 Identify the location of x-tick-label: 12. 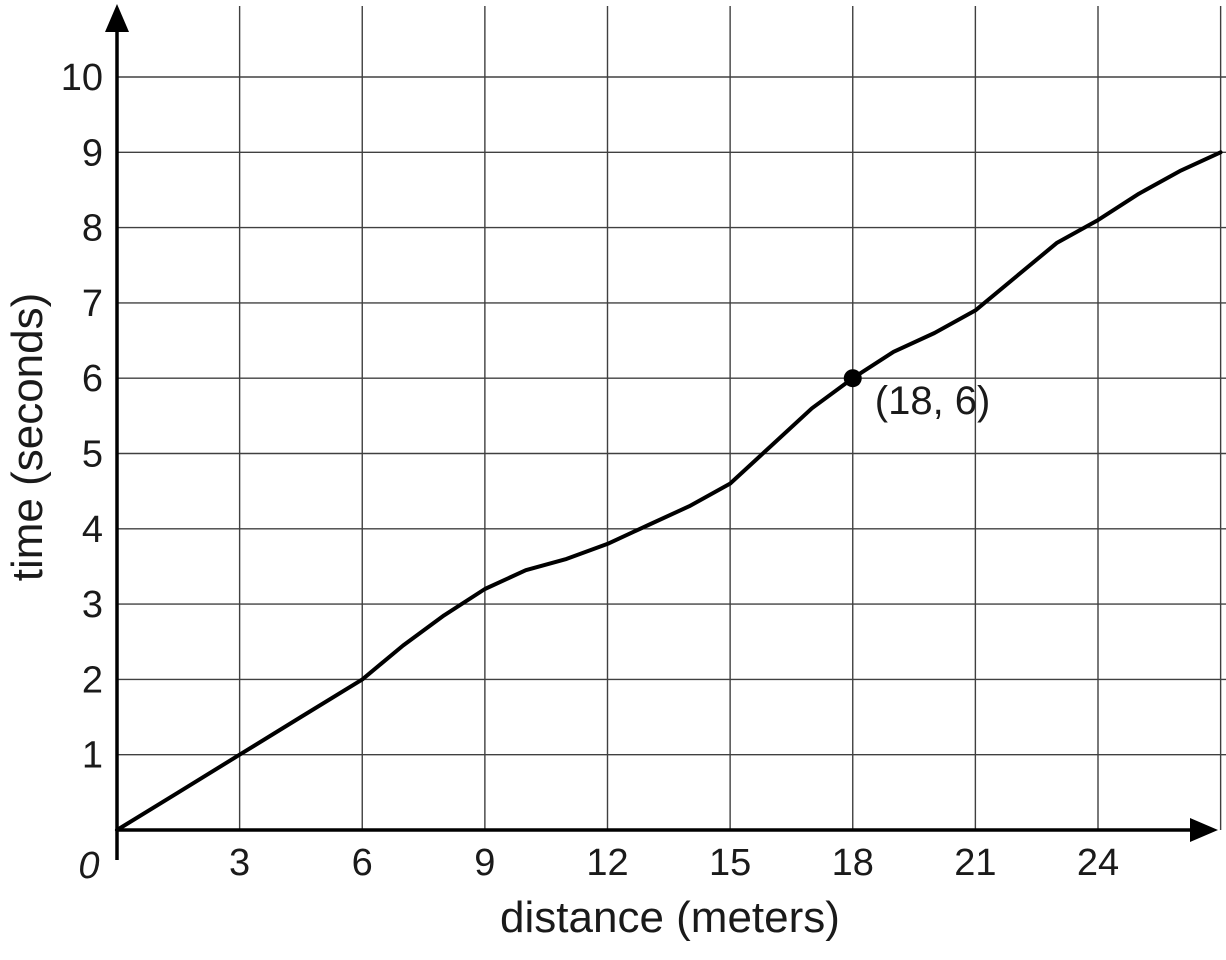
(607, 863).